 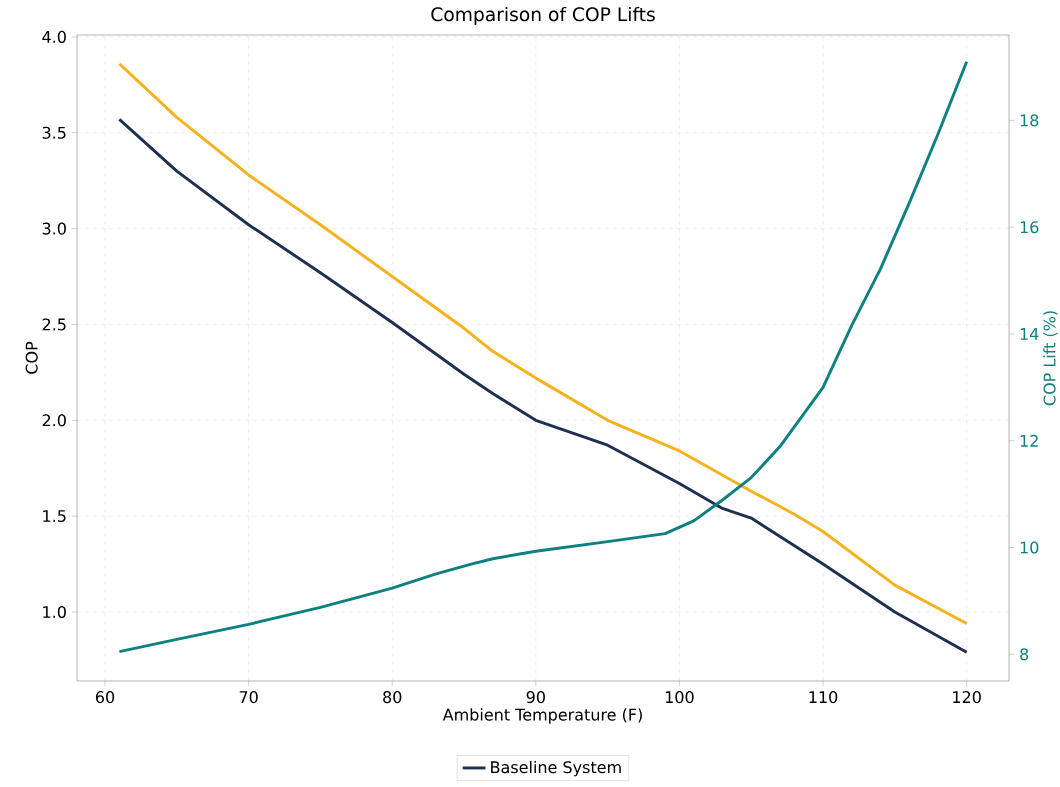 What do you see at coordinates (1029, 547) in the screenshot?
I see `y2-tick-label: 10` at bounding box center [1029, 547].